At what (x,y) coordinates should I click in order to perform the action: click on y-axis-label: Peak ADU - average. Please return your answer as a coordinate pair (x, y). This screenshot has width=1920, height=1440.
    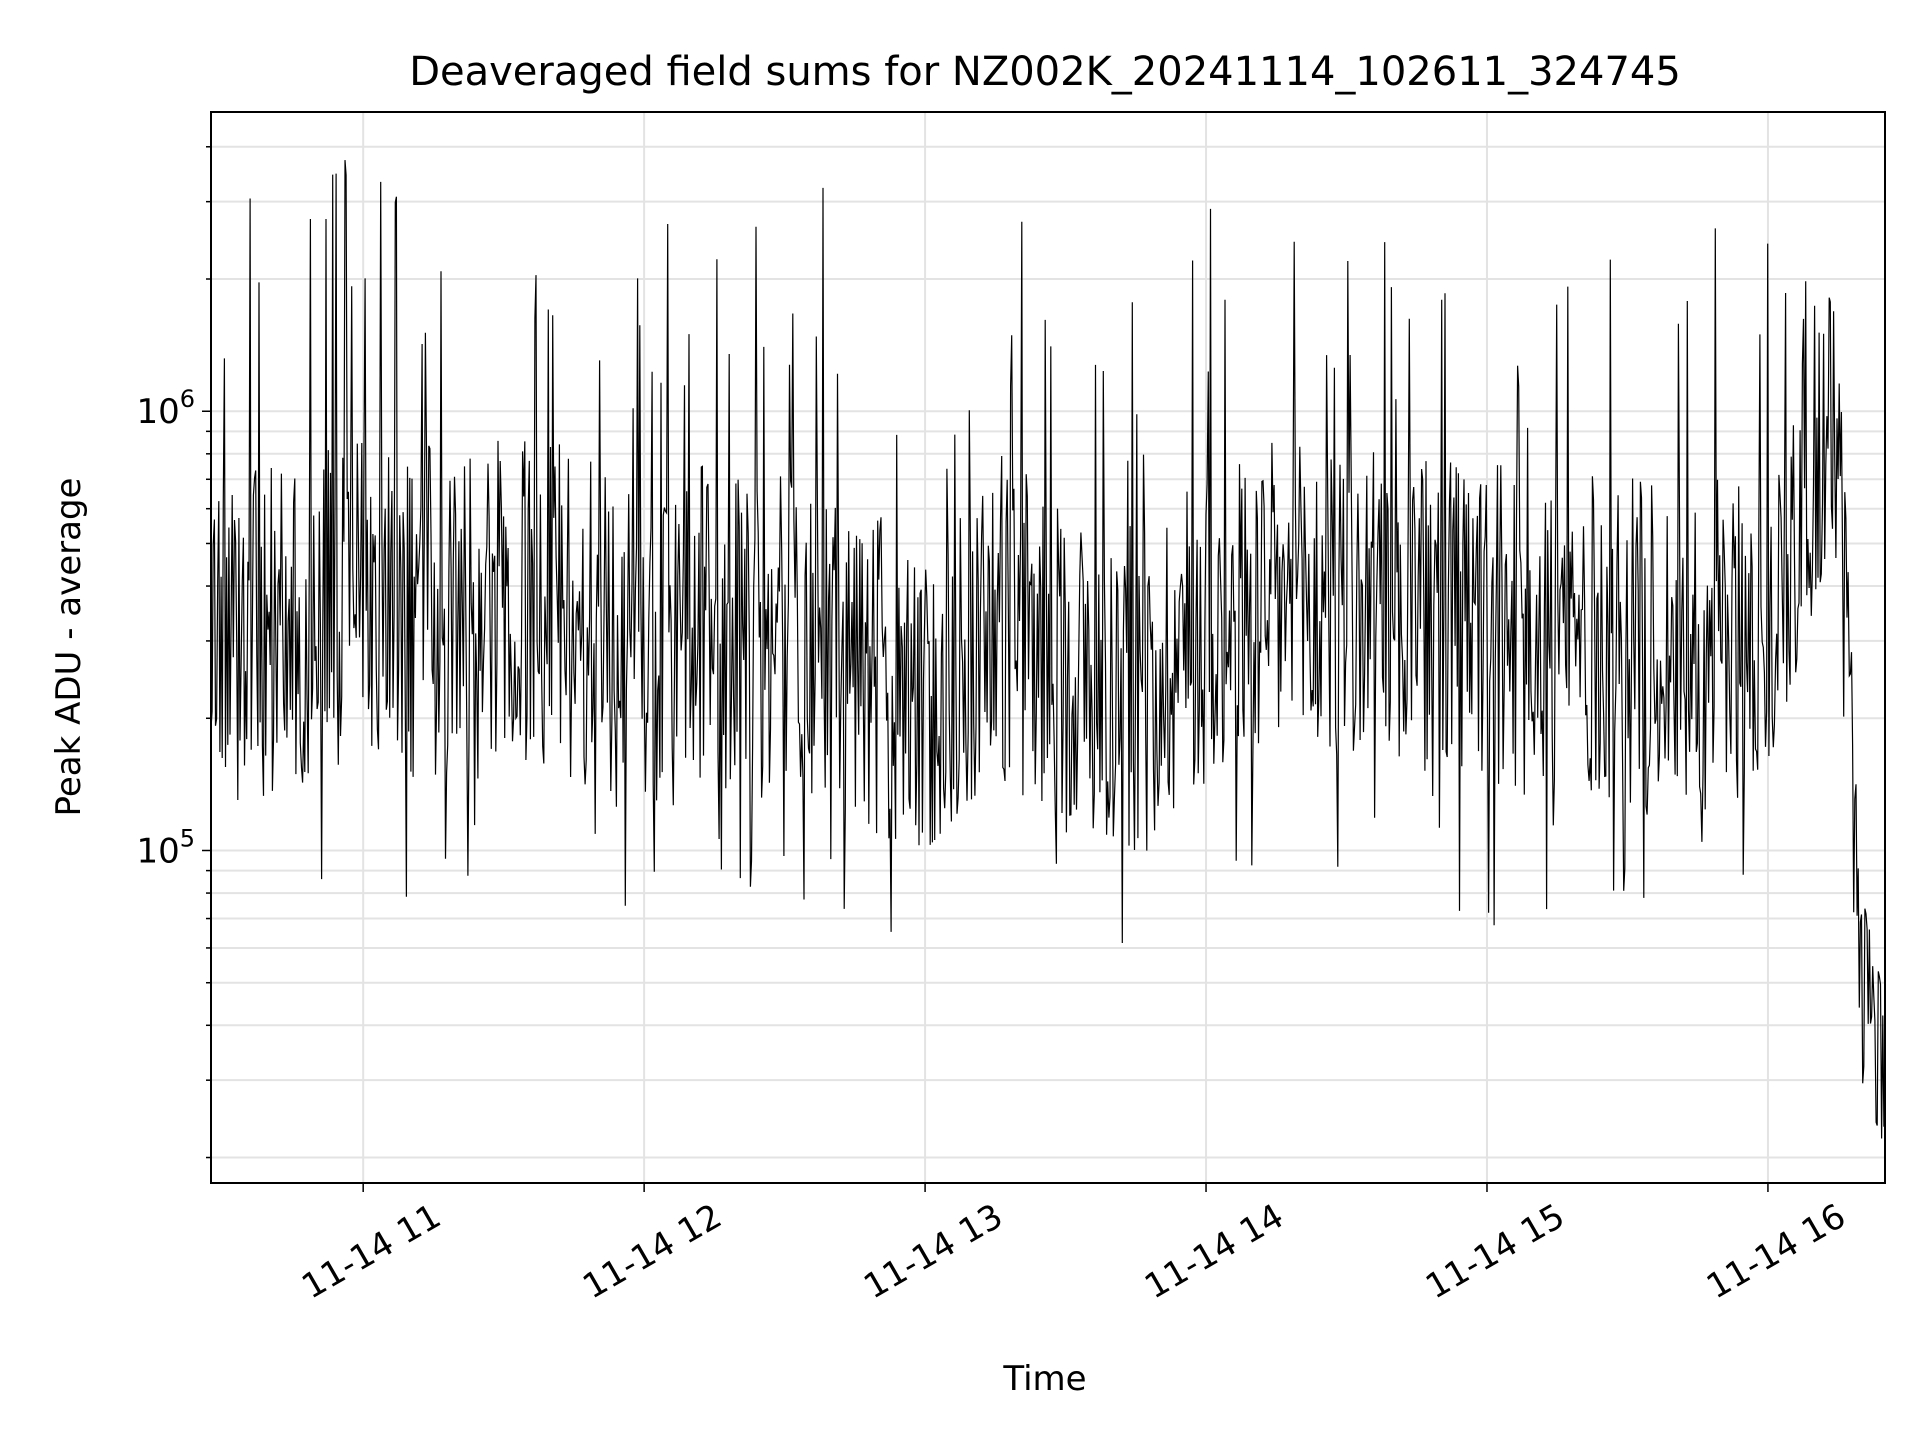
    Looking at the image, I should click on (69, 647).